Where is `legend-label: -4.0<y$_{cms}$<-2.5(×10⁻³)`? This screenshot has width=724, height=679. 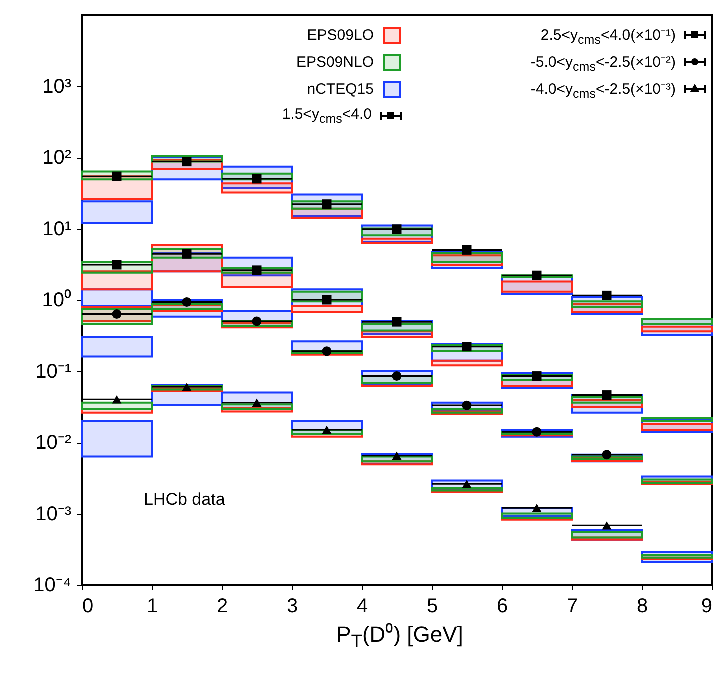 legend-label: -4.0<y$_{cms}$<-2.5(×10⁻³) is located at coordinates (603, 90).